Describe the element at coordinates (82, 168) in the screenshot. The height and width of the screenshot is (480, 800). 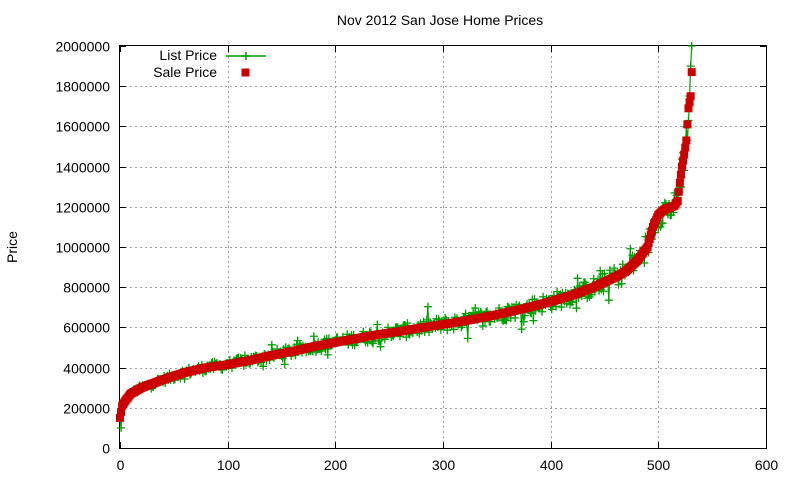
I see `y-tick-label: 1400000` at that location.